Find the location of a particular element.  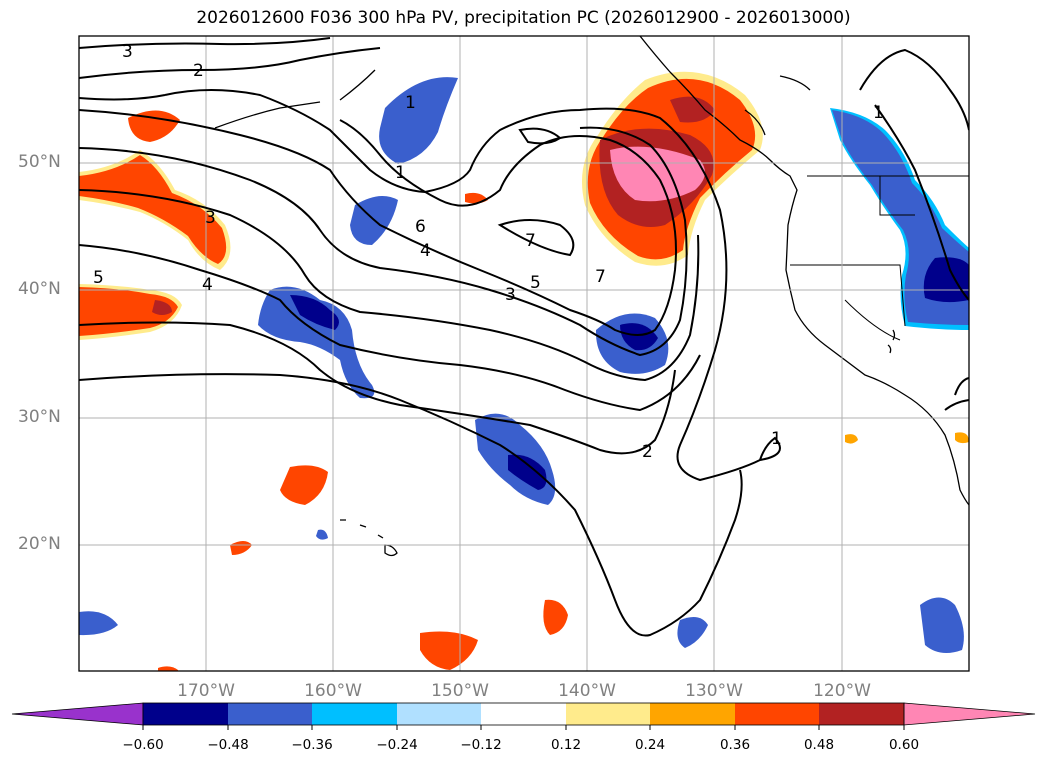

hawaii-islands is located at coordinates (369, 538).